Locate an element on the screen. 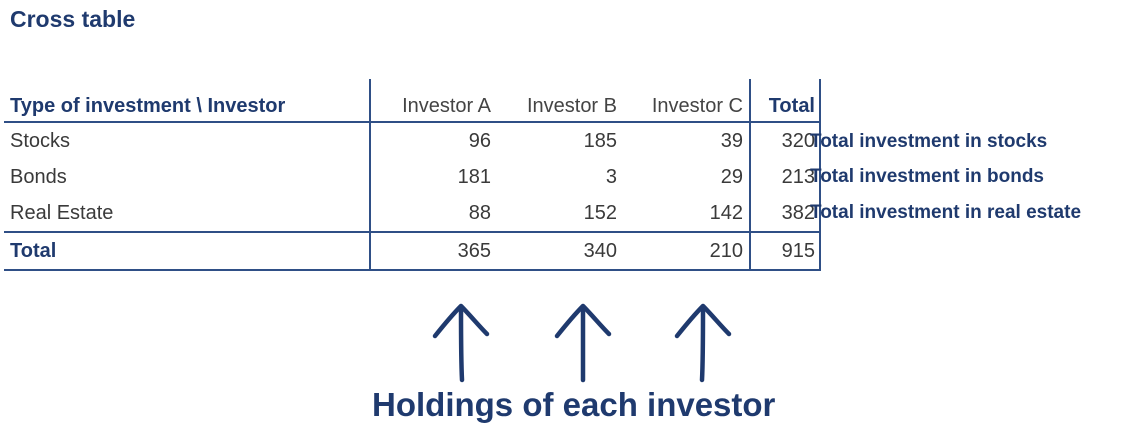  cell-real-estate-total: 382 is located at coordinates (785, 213).